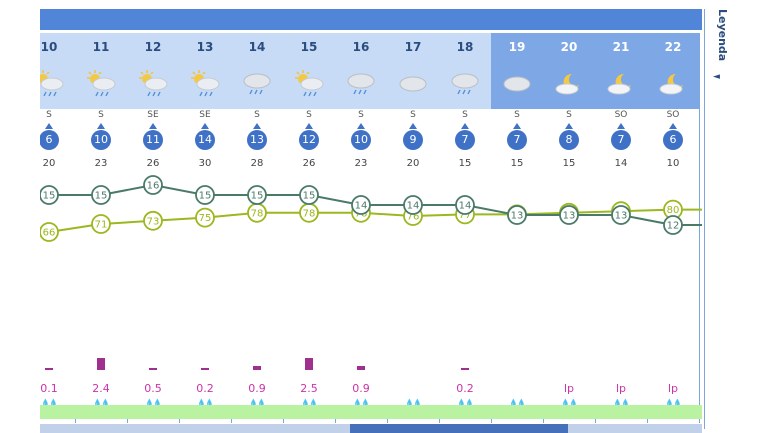 The image size is (770, 433). What do you see at coordinates (57, 219) in the screenshot?
I see `hour-column` at bounding box center [57, 219].